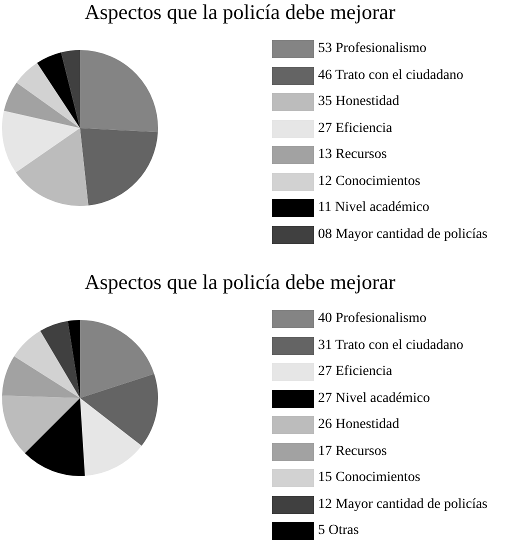 The image size is (524, 541). I want to click on legend-label: 26 Honestidad, so click(359, 425).